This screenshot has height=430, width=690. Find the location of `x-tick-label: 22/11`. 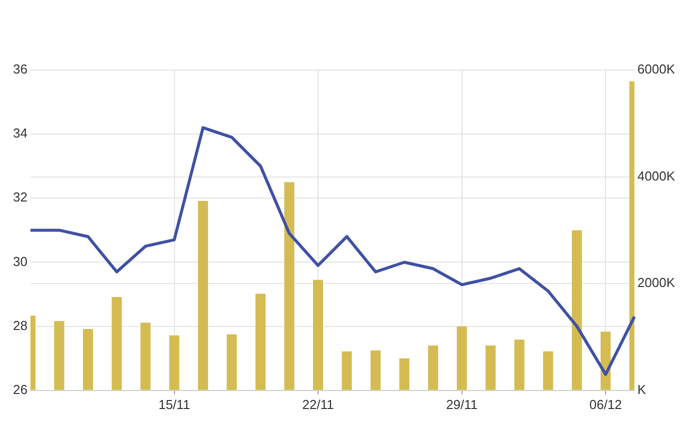

x-tick-label: 22/11 is located at coordinates (318, 404).